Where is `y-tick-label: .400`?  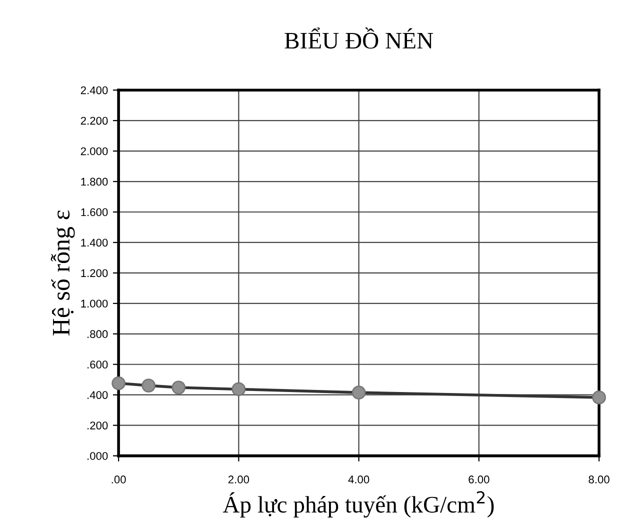
y-tick-label: .400 is located at coordinates (98, 395).